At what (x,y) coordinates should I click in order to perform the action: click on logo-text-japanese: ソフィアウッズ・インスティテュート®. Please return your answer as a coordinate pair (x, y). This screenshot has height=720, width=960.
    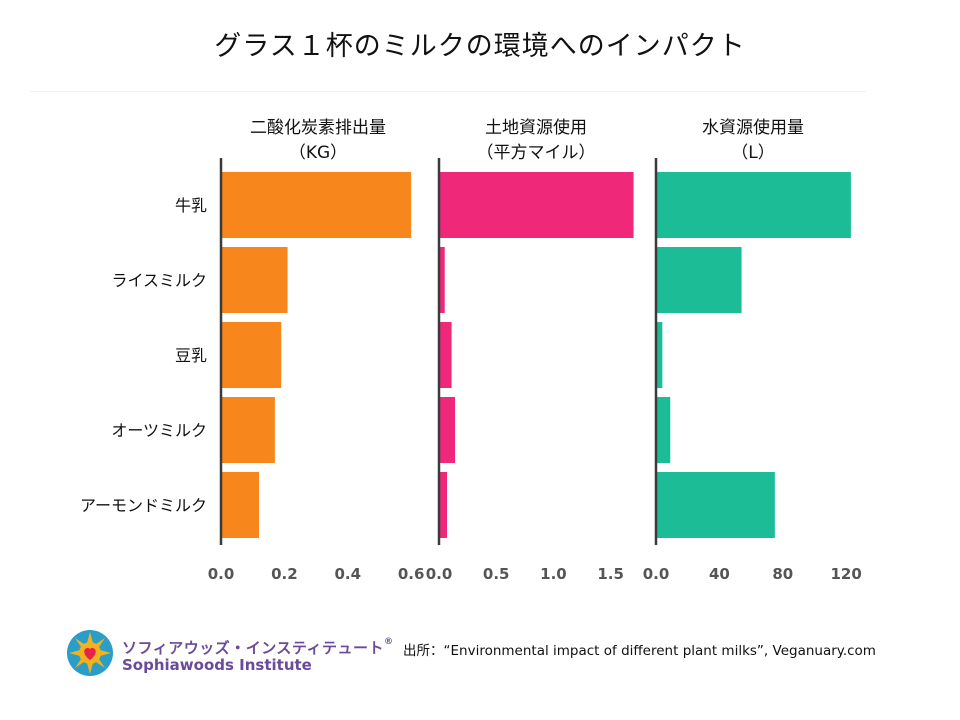
    Looking at the image, I should click on (258, 647).